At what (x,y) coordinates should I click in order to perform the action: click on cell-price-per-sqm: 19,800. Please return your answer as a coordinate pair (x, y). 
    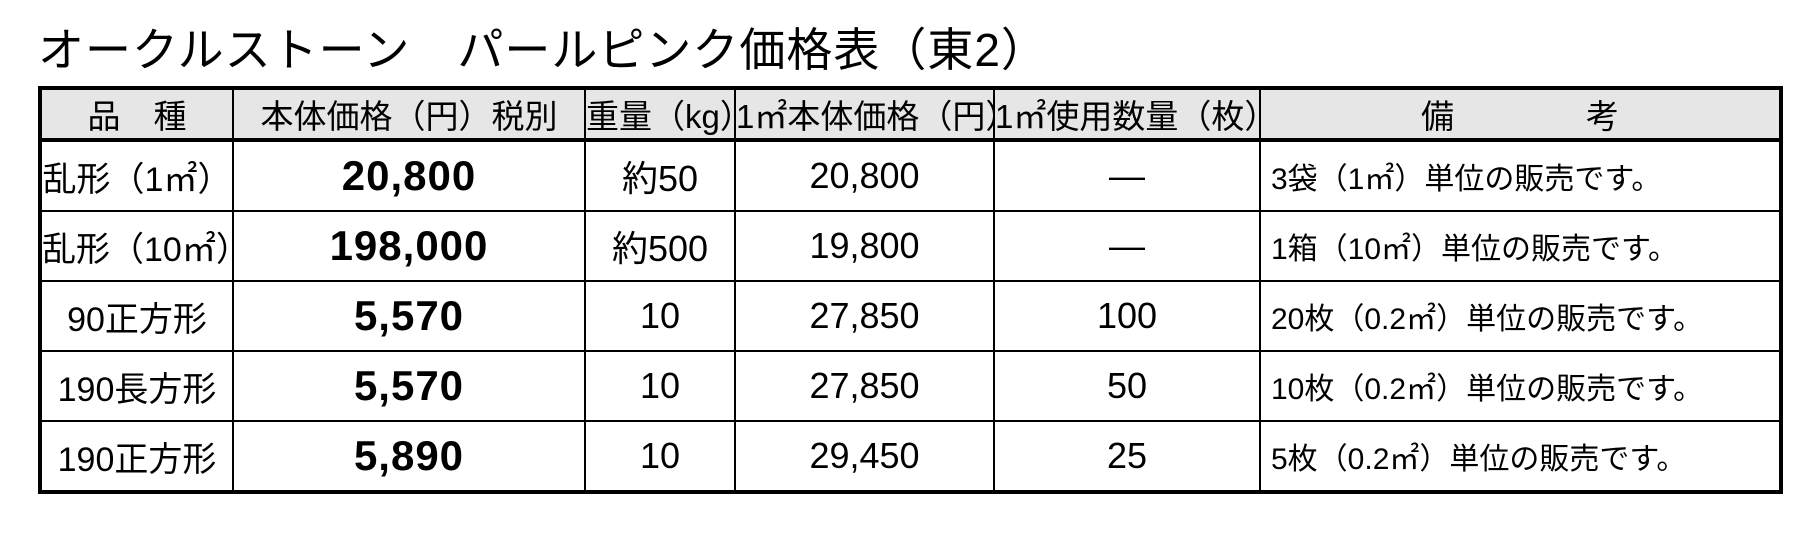
    Looking at the image, I should click on (864, 246).